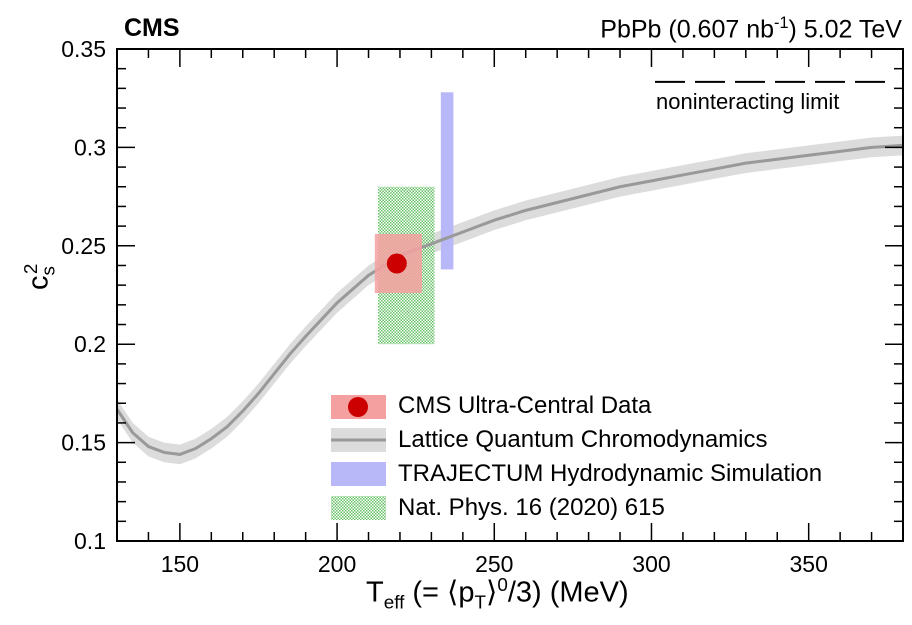  I want to click on x-tick-label: 350, so click(808, 564).